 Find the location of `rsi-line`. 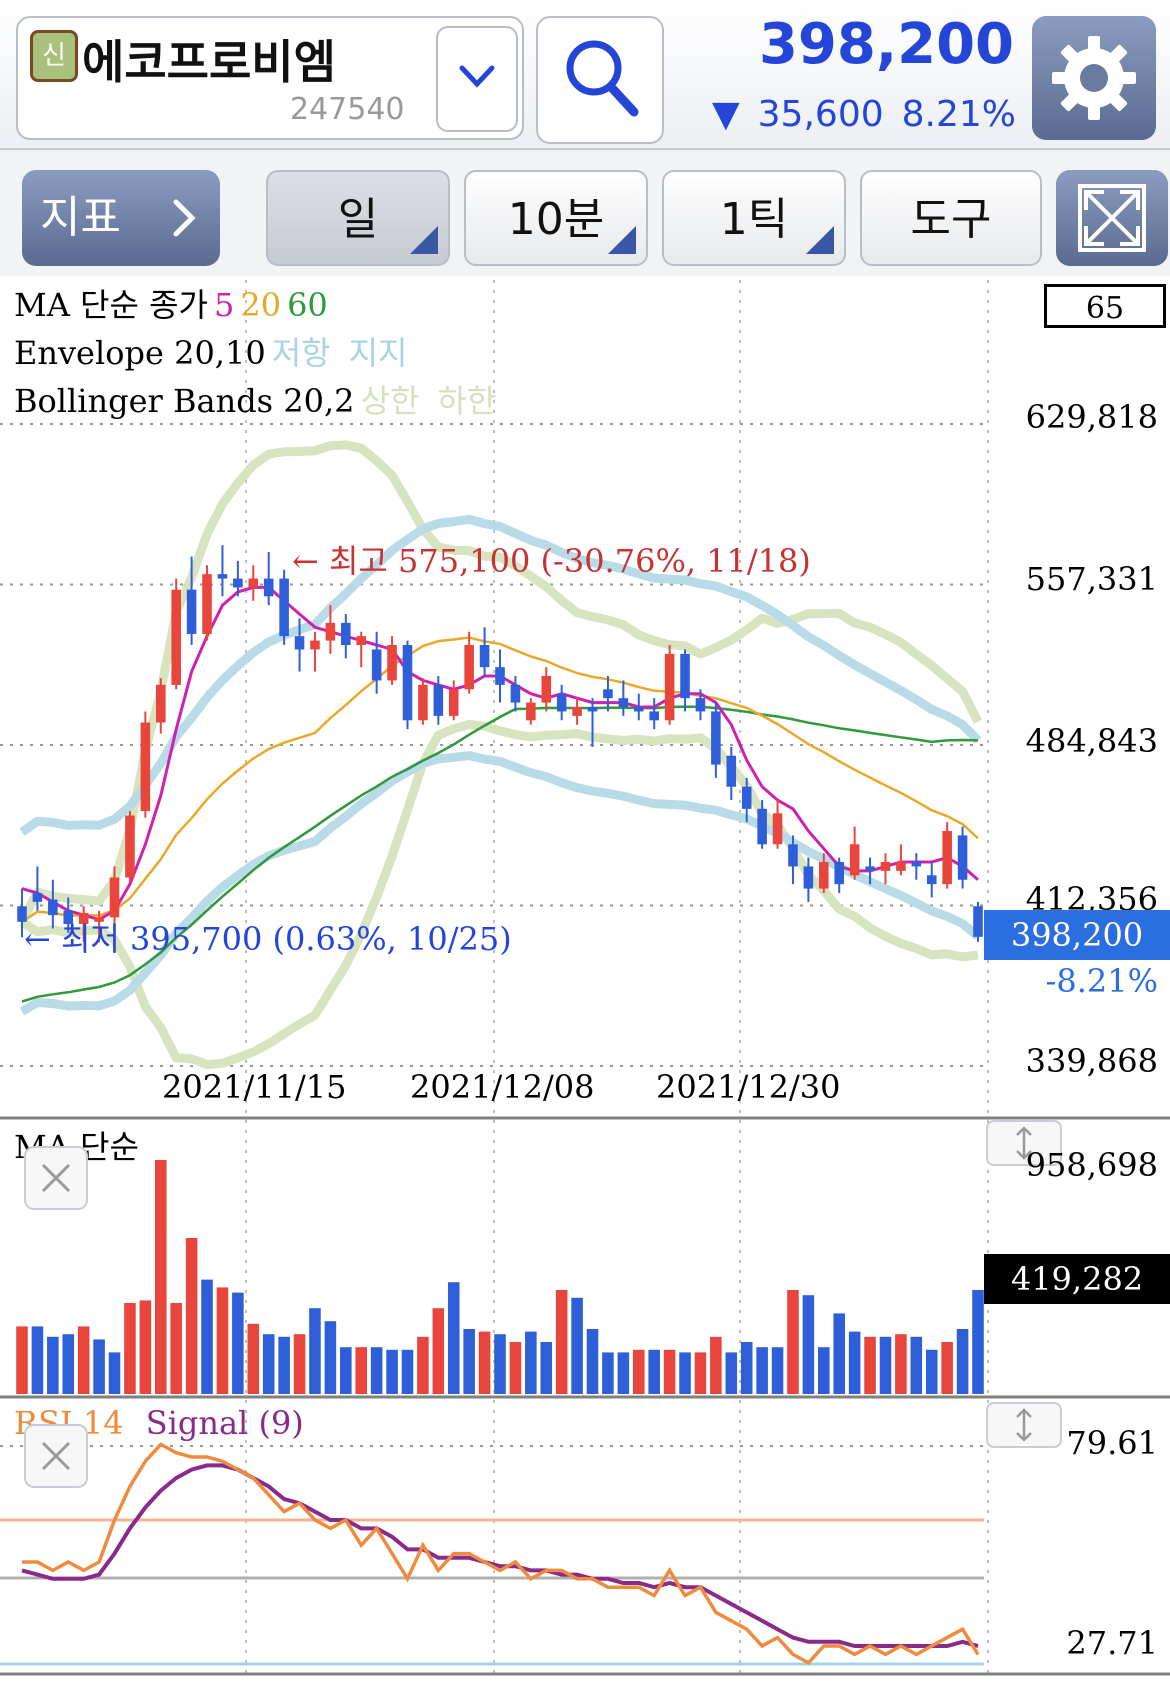

rsi-line is located at coordinates (501, 1553).